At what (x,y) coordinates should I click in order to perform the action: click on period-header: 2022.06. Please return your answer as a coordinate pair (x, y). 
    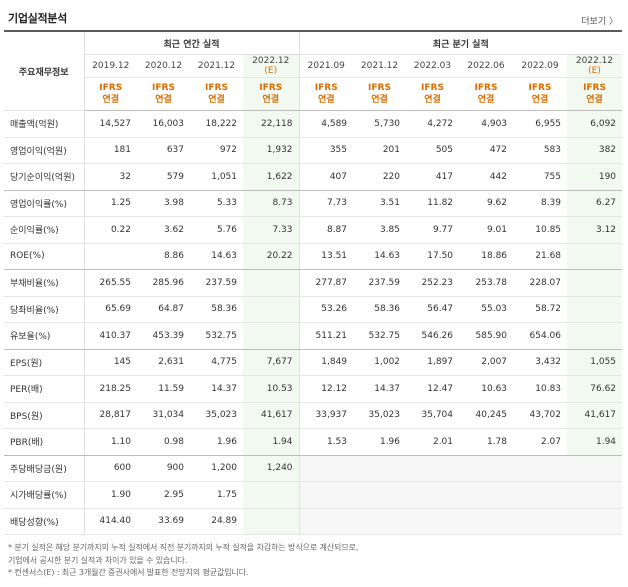
    Looking at the image, I should click on (486, 66).